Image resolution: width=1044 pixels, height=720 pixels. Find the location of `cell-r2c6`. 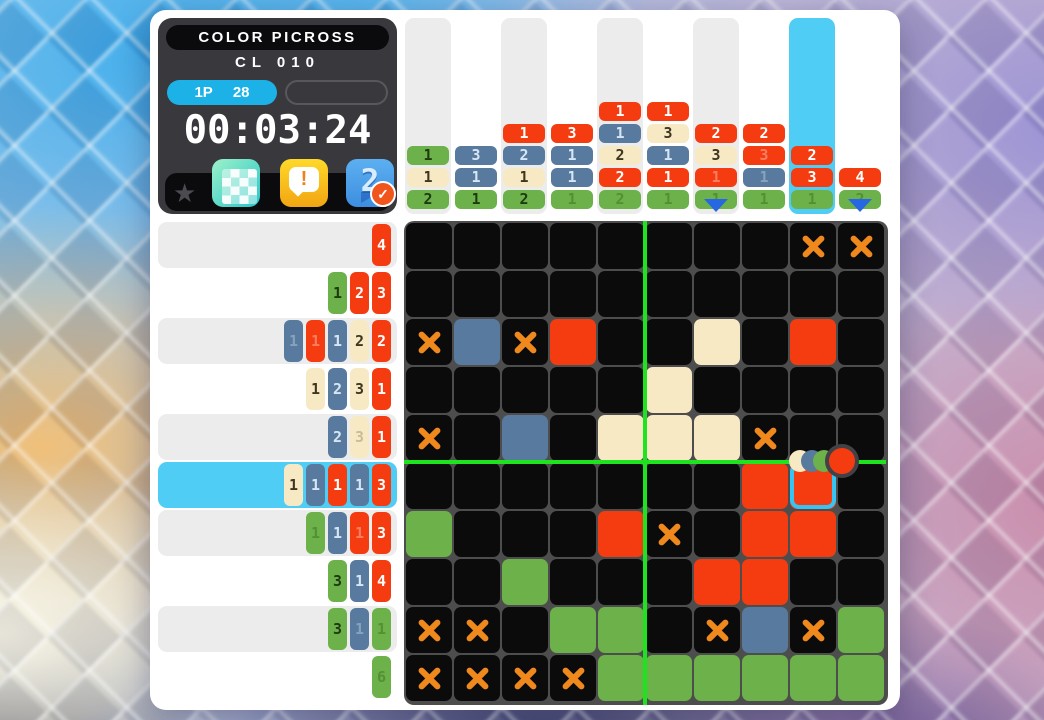

cell-r2c6 is located at coordinates (669, 294).